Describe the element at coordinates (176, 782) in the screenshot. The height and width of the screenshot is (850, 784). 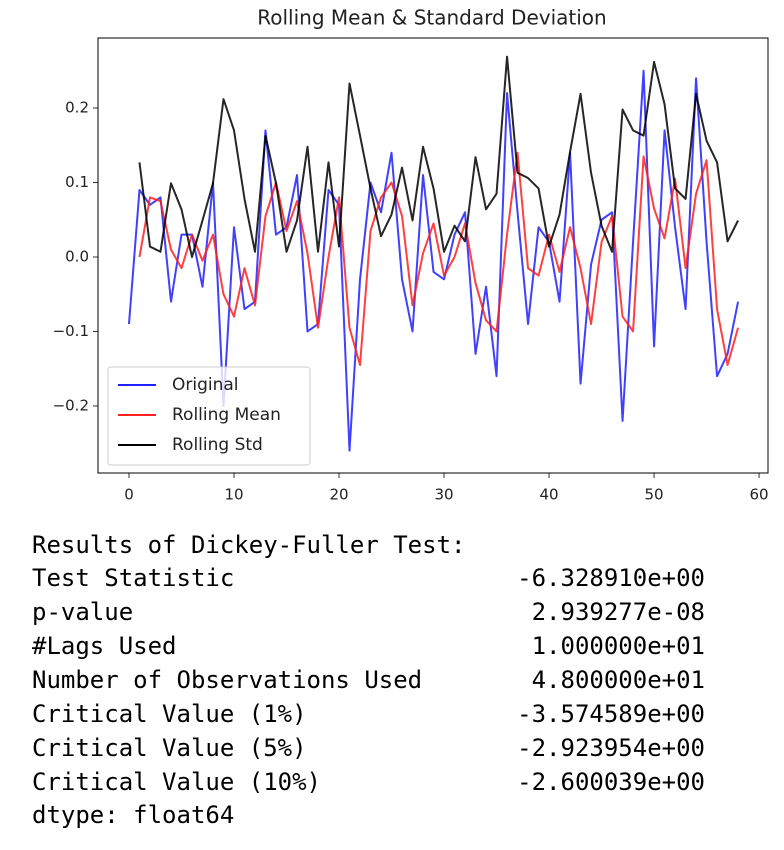
I see `result-label: Critical Value (10%)` at that location.